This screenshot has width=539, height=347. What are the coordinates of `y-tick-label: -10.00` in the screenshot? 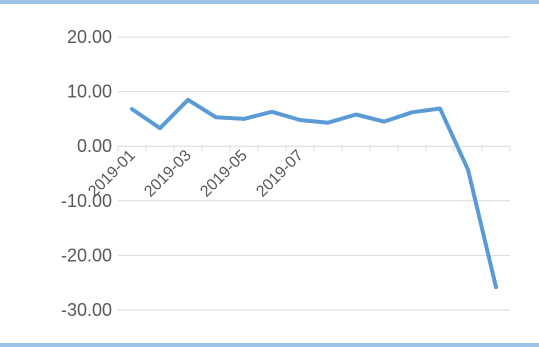 It's located at (86, 201).